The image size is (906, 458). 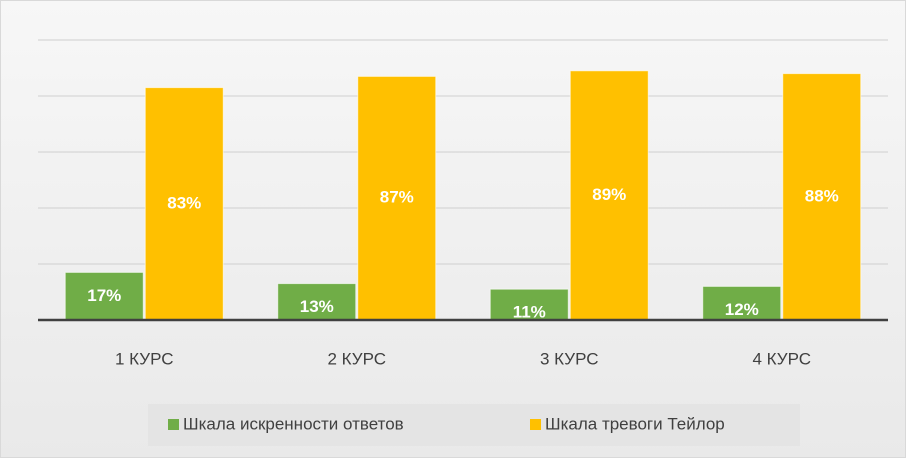 I want to click on x-tick-label: 2 КУРС, so click(x=357, y=358).